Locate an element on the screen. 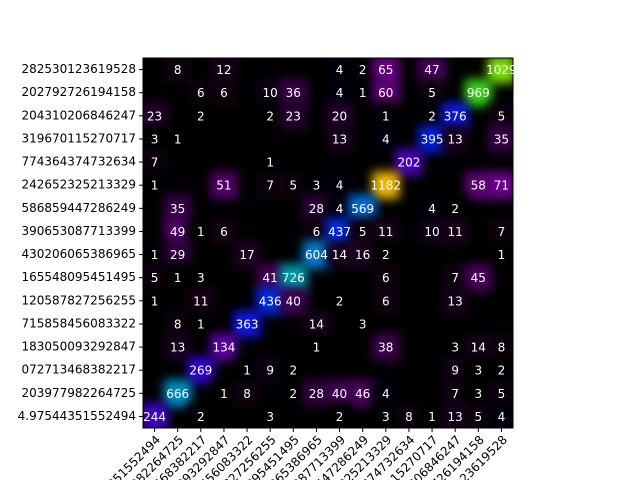 Image resolution: width=640 pixels, height=480 pixels. cell-label: 40 is located at coordinates (339, 394).